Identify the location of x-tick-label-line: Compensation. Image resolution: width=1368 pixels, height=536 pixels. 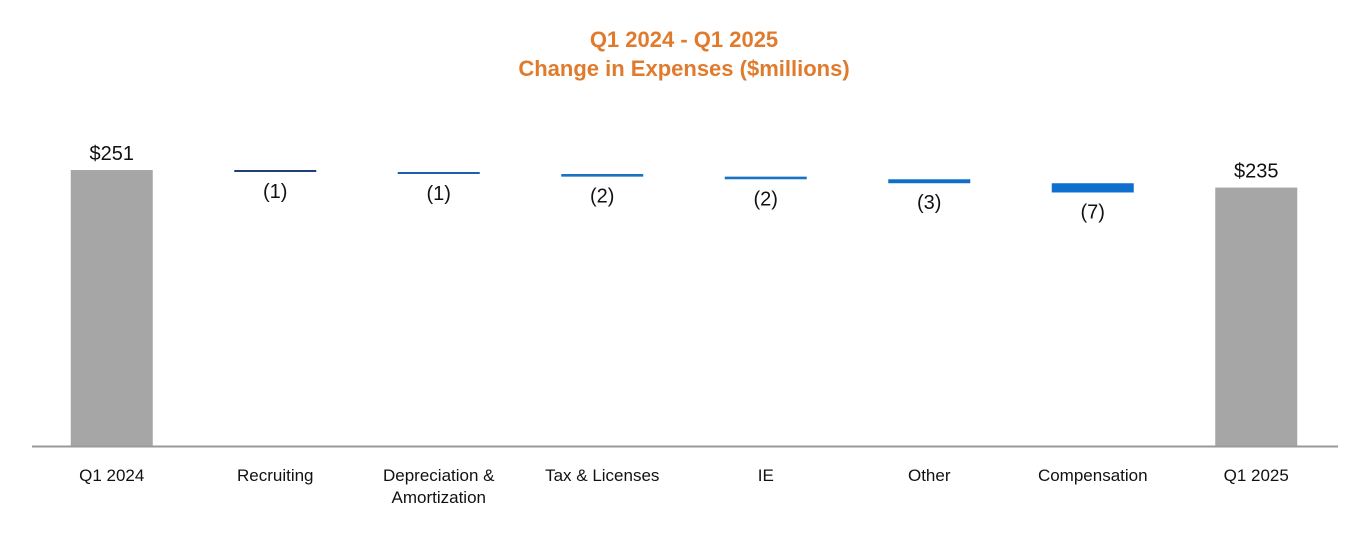
(1093, 475).